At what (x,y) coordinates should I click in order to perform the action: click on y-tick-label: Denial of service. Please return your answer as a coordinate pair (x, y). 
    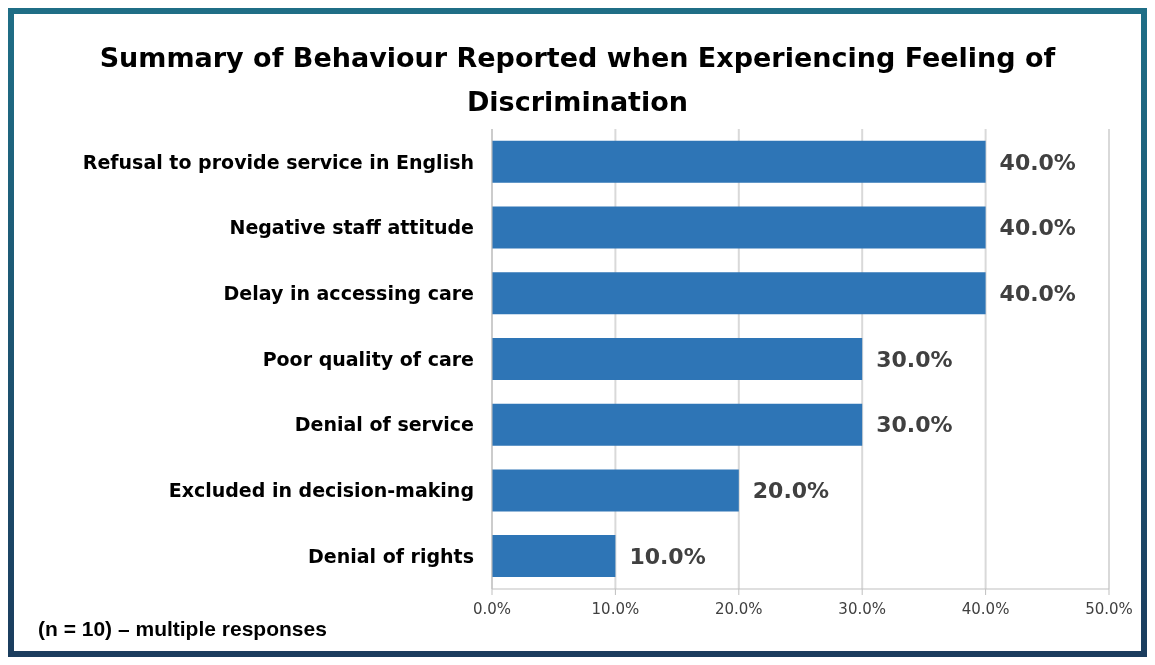
    Looking at the image, I should click on (384, 424).